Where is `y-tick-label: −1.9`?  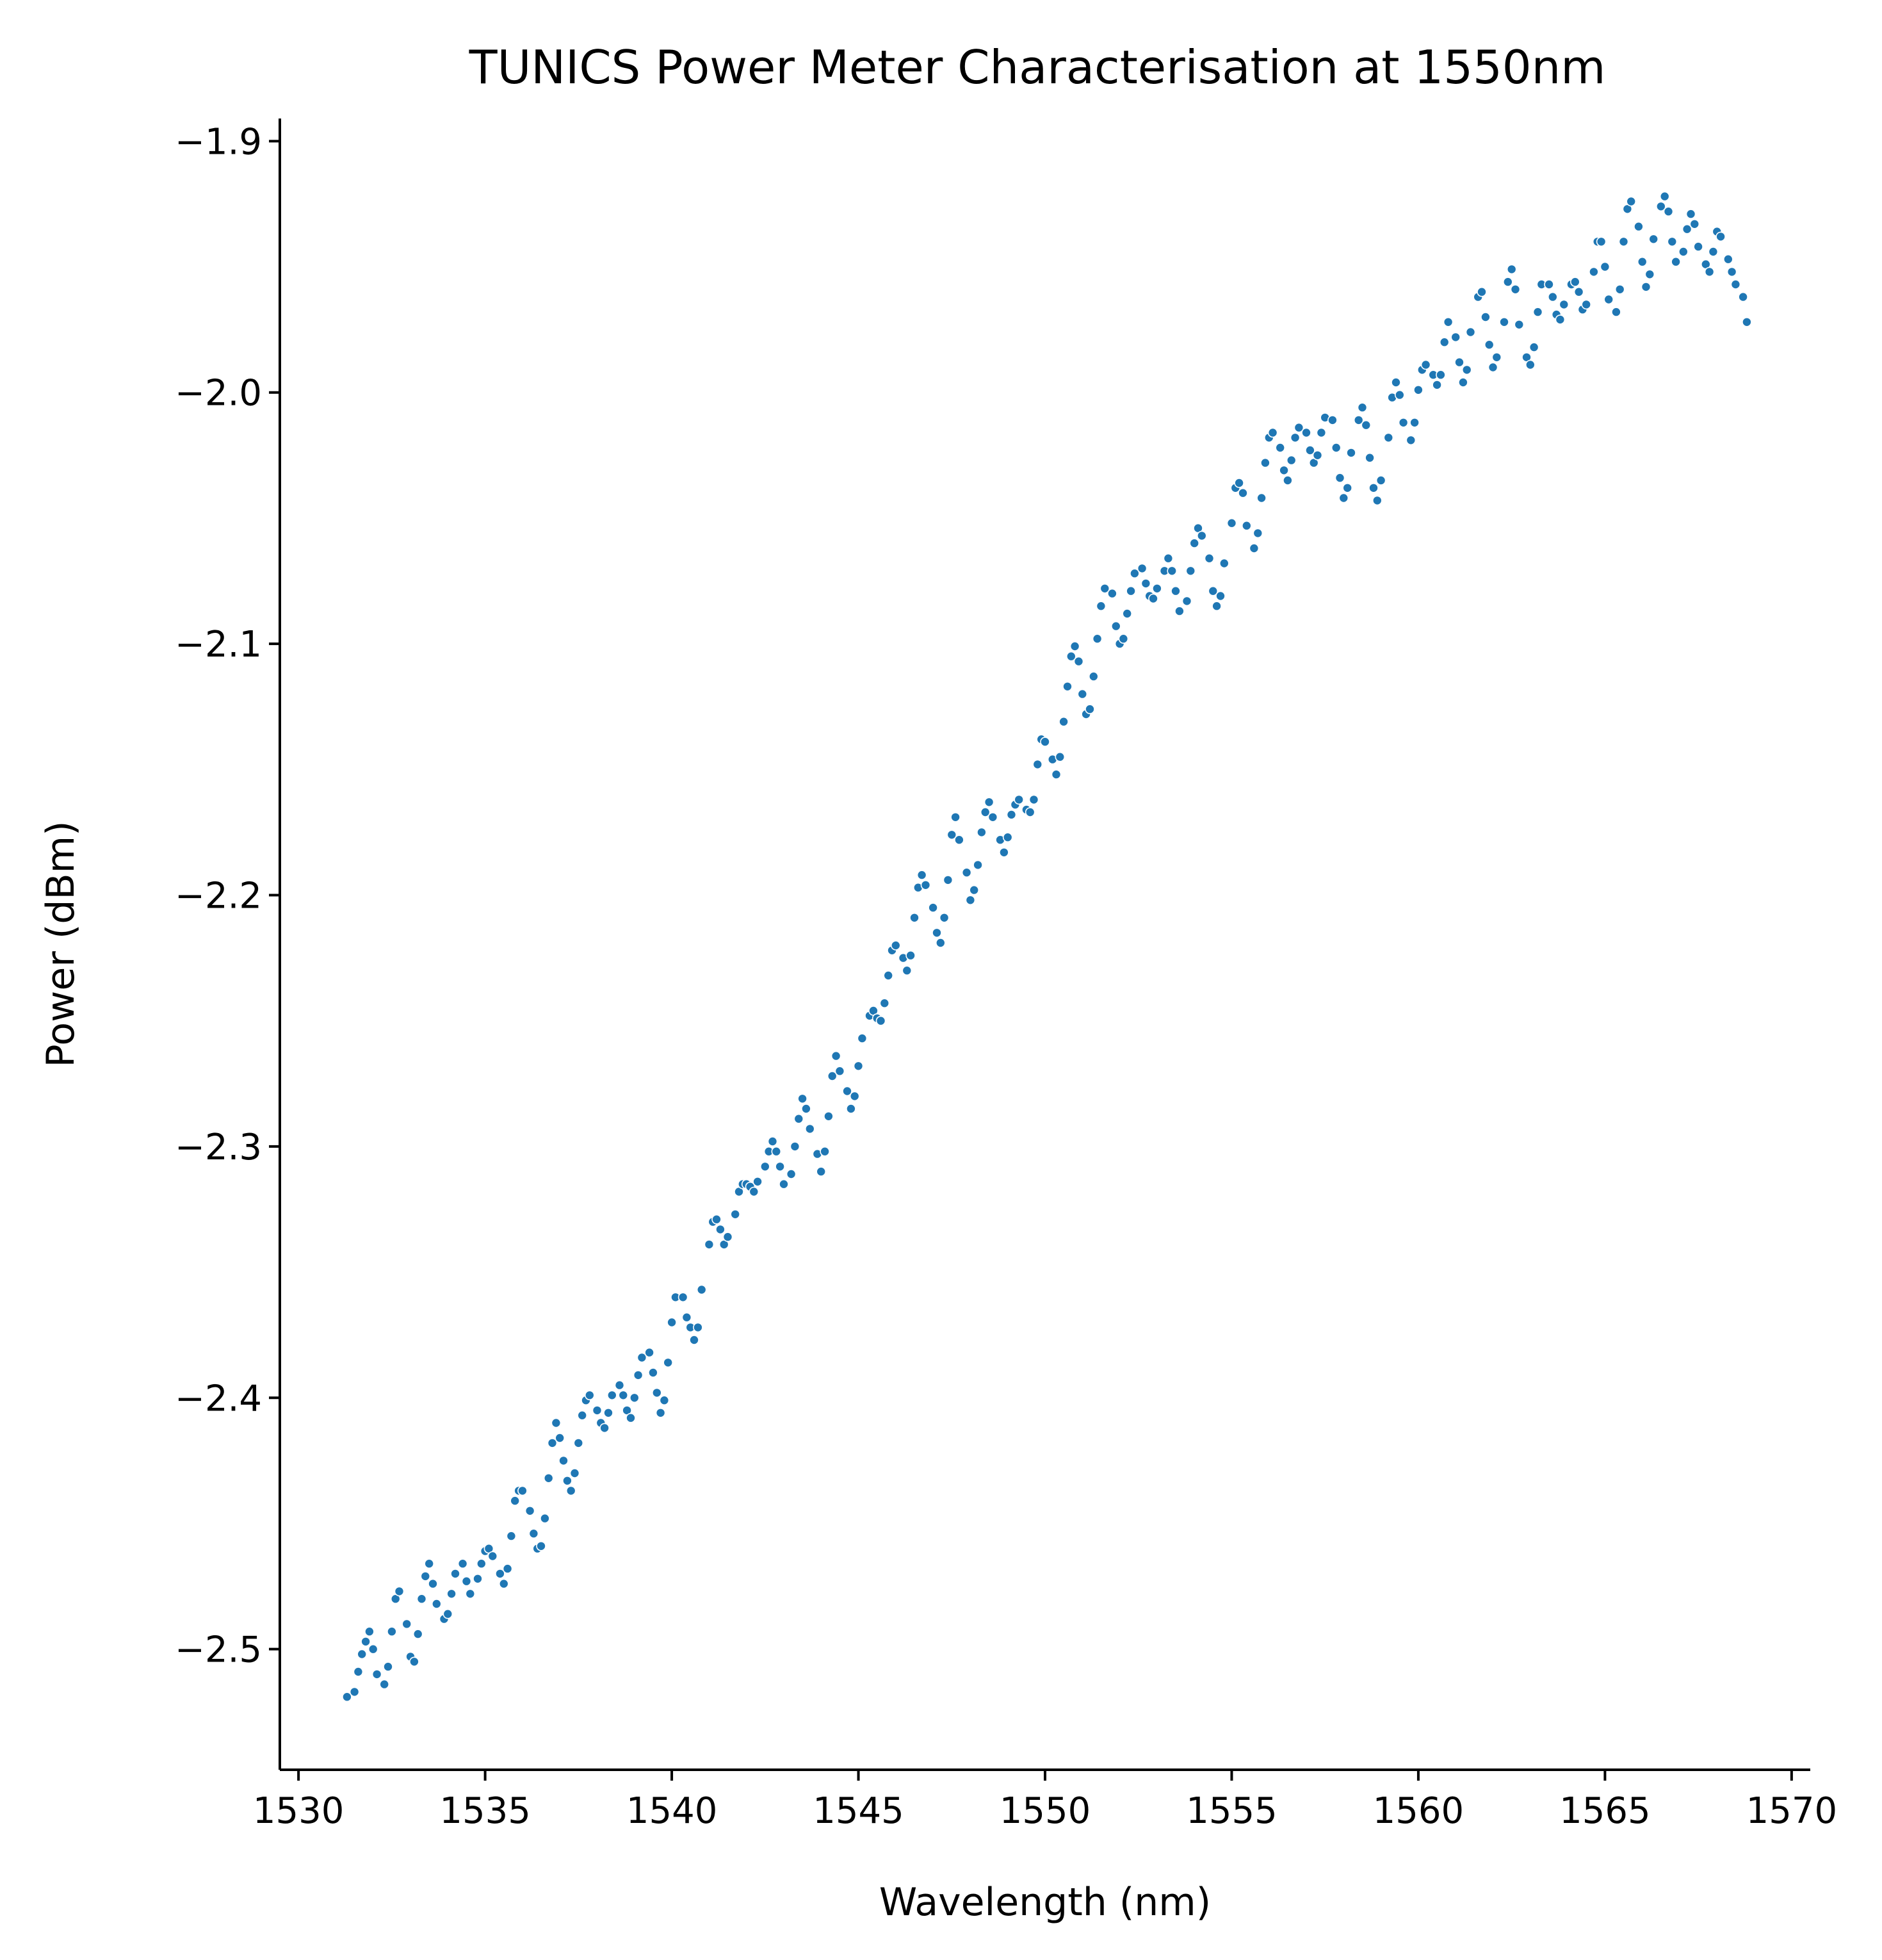
y-tick-label: −1.9 is located at coordinates (218, 142).